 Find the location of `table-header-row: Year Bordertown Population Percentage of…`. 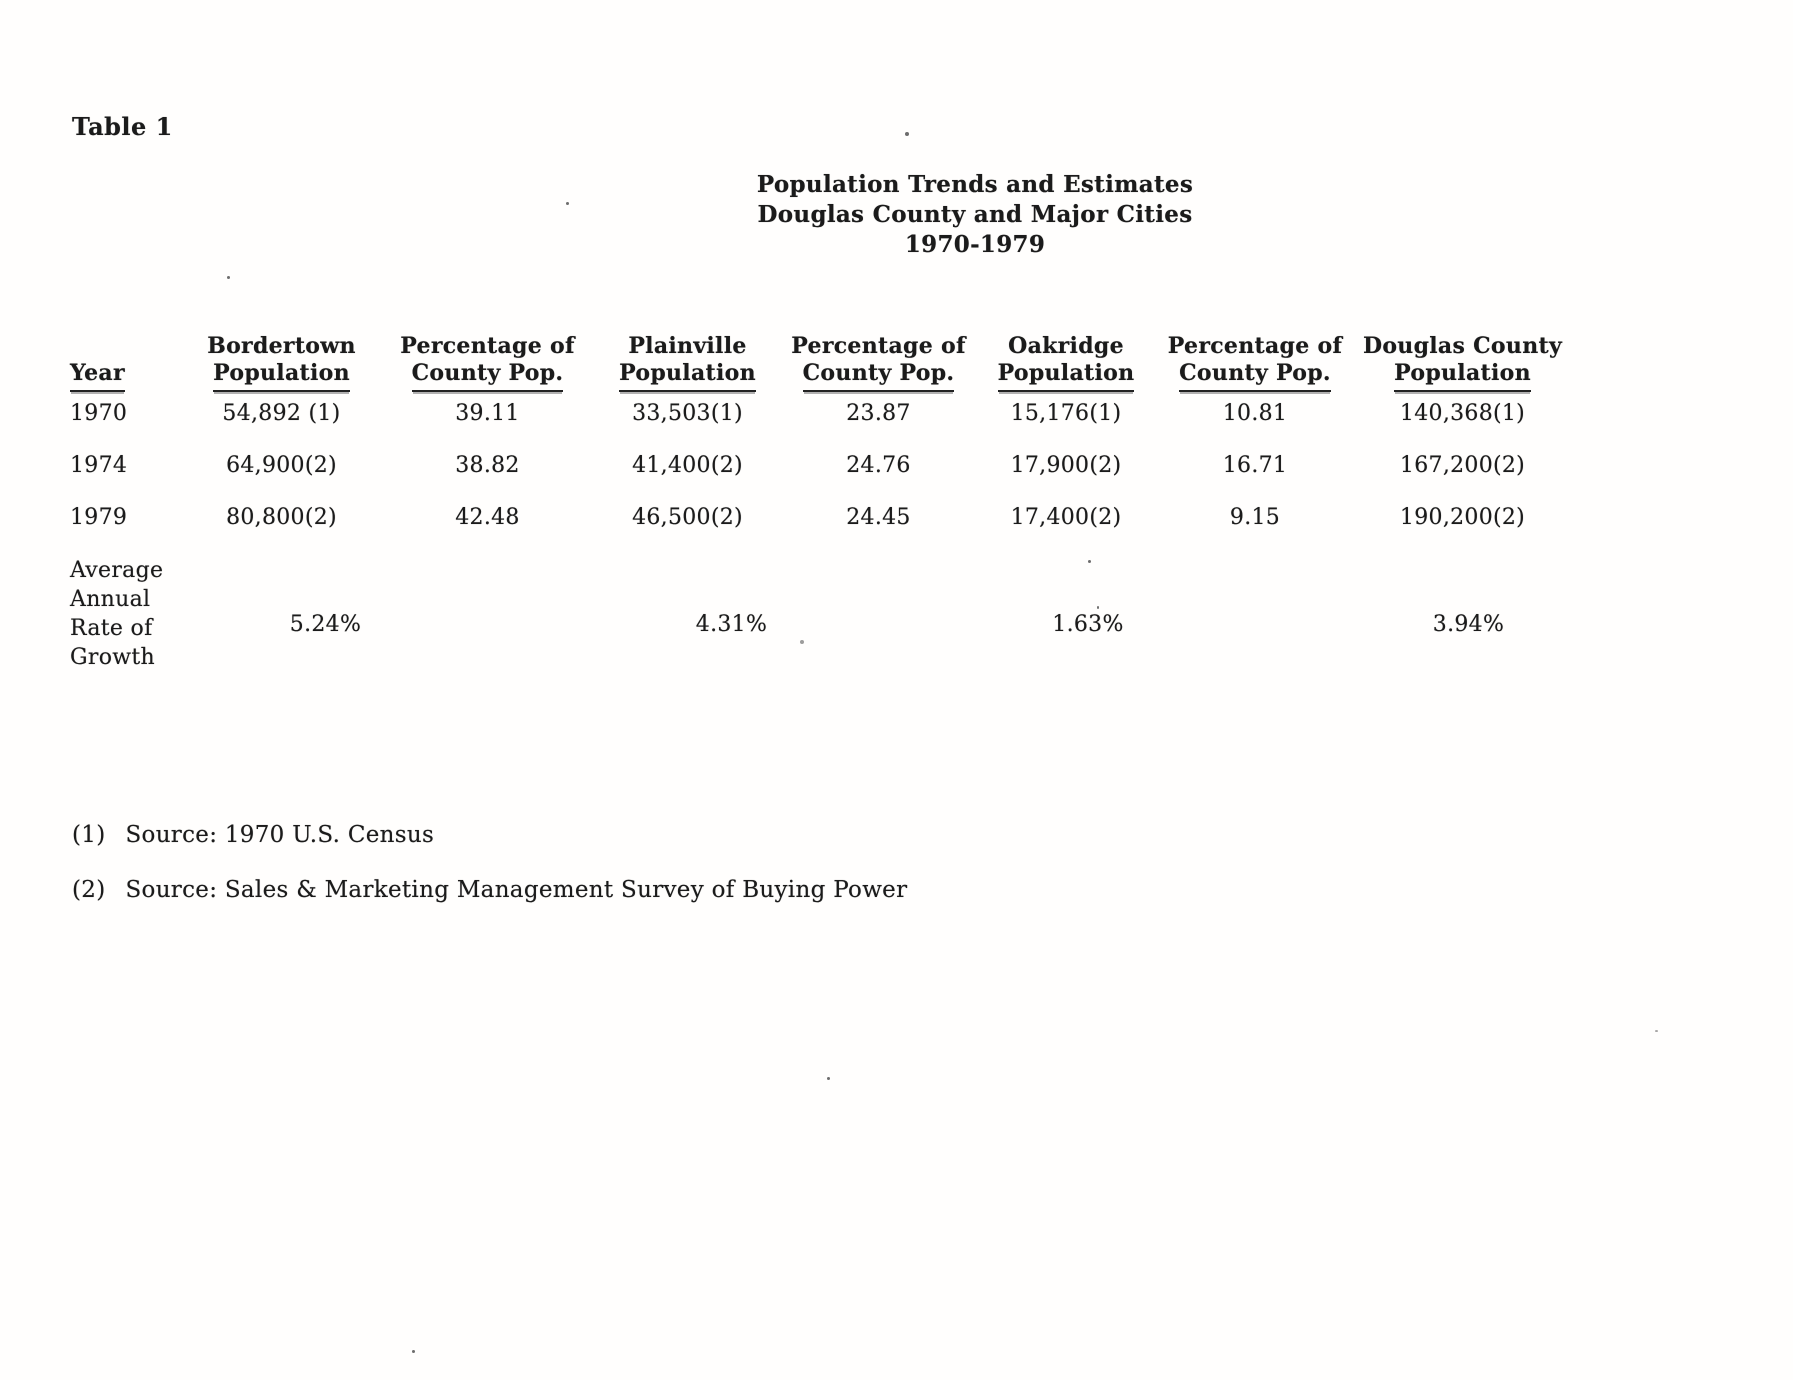

table-header-row: Year Bordertown Population Percentage of… is located at coordinates (822, 350).